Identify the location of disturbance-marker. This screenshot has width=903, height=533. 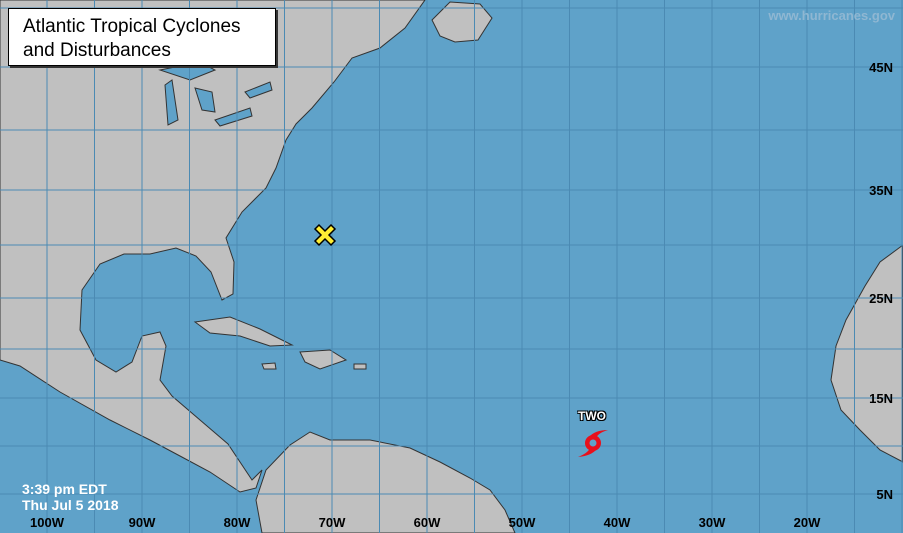
(325, 235).